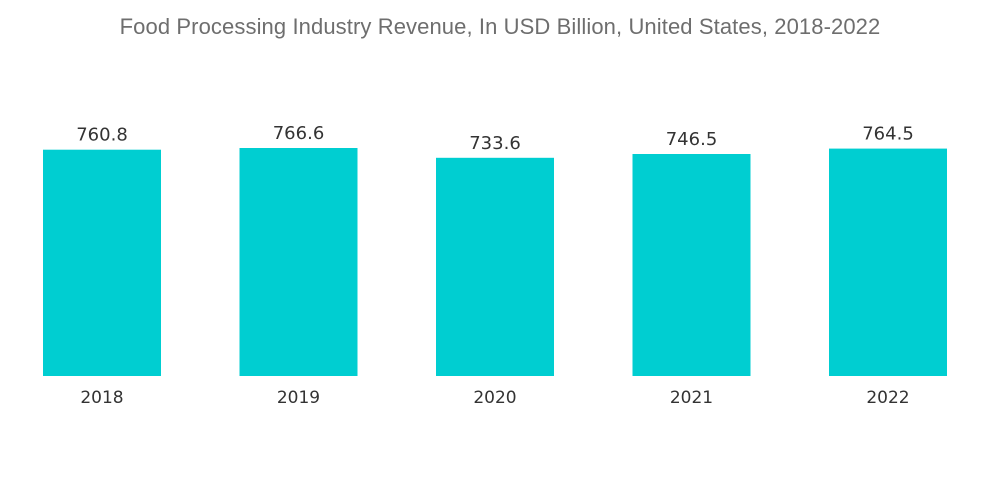 The image size is (1000, 504). What do you see at coordinates (887, 398) in the screenshot?
I see `x-tick-label-2022: 2022` at bounding box center [887, 398].